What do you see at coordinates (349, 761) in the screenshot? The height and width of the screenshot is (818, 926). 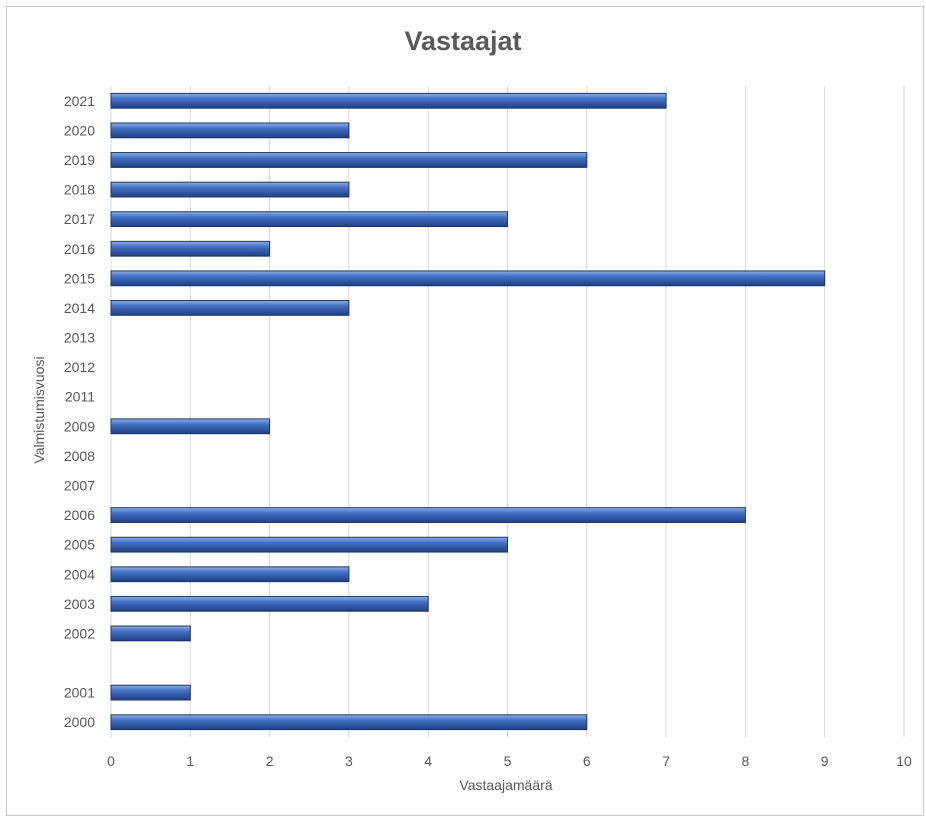 I see `x-tick-label: 3` at bounding box center [349, 761].